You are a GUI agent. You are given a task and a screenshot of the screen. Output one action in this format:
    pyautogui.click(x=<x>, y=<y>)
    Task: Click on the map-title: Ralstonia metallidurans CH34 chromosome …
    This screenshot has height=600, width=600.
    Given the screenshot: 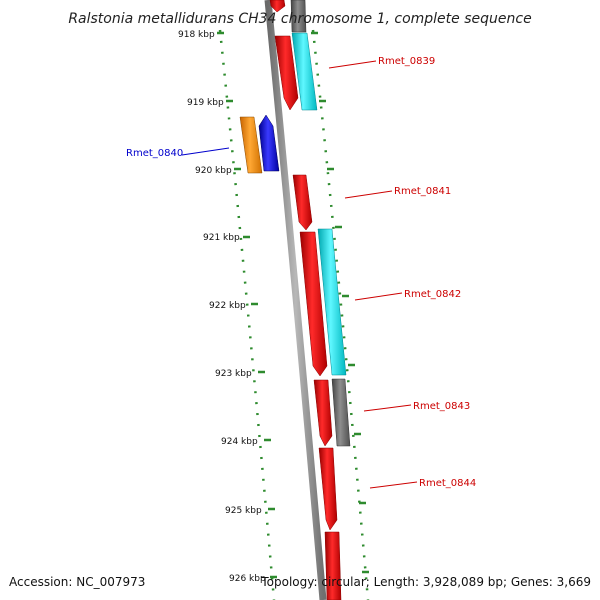 What is the action you would take?
    pyautogui.click(x=299, y=19)
    